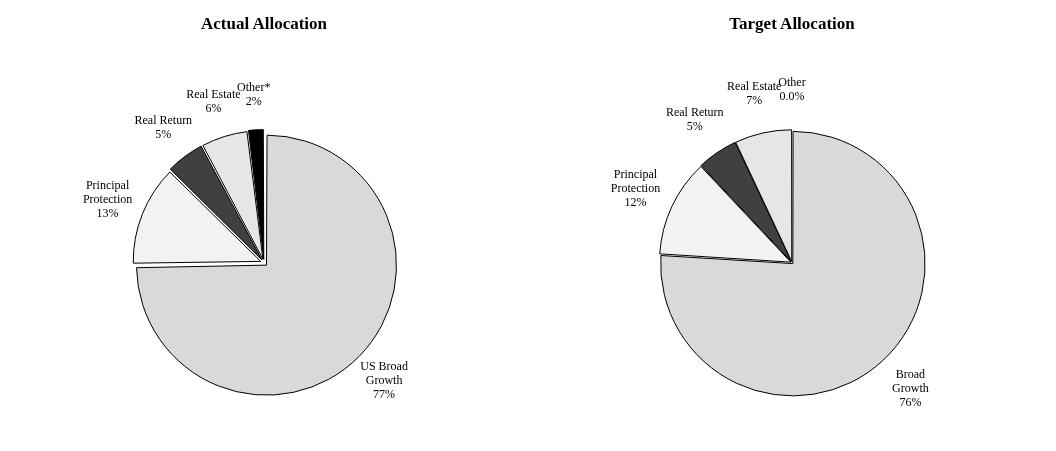 This screenshot has width=1056, height=451. I want to click on data-label: 7%, so click(754, 100).